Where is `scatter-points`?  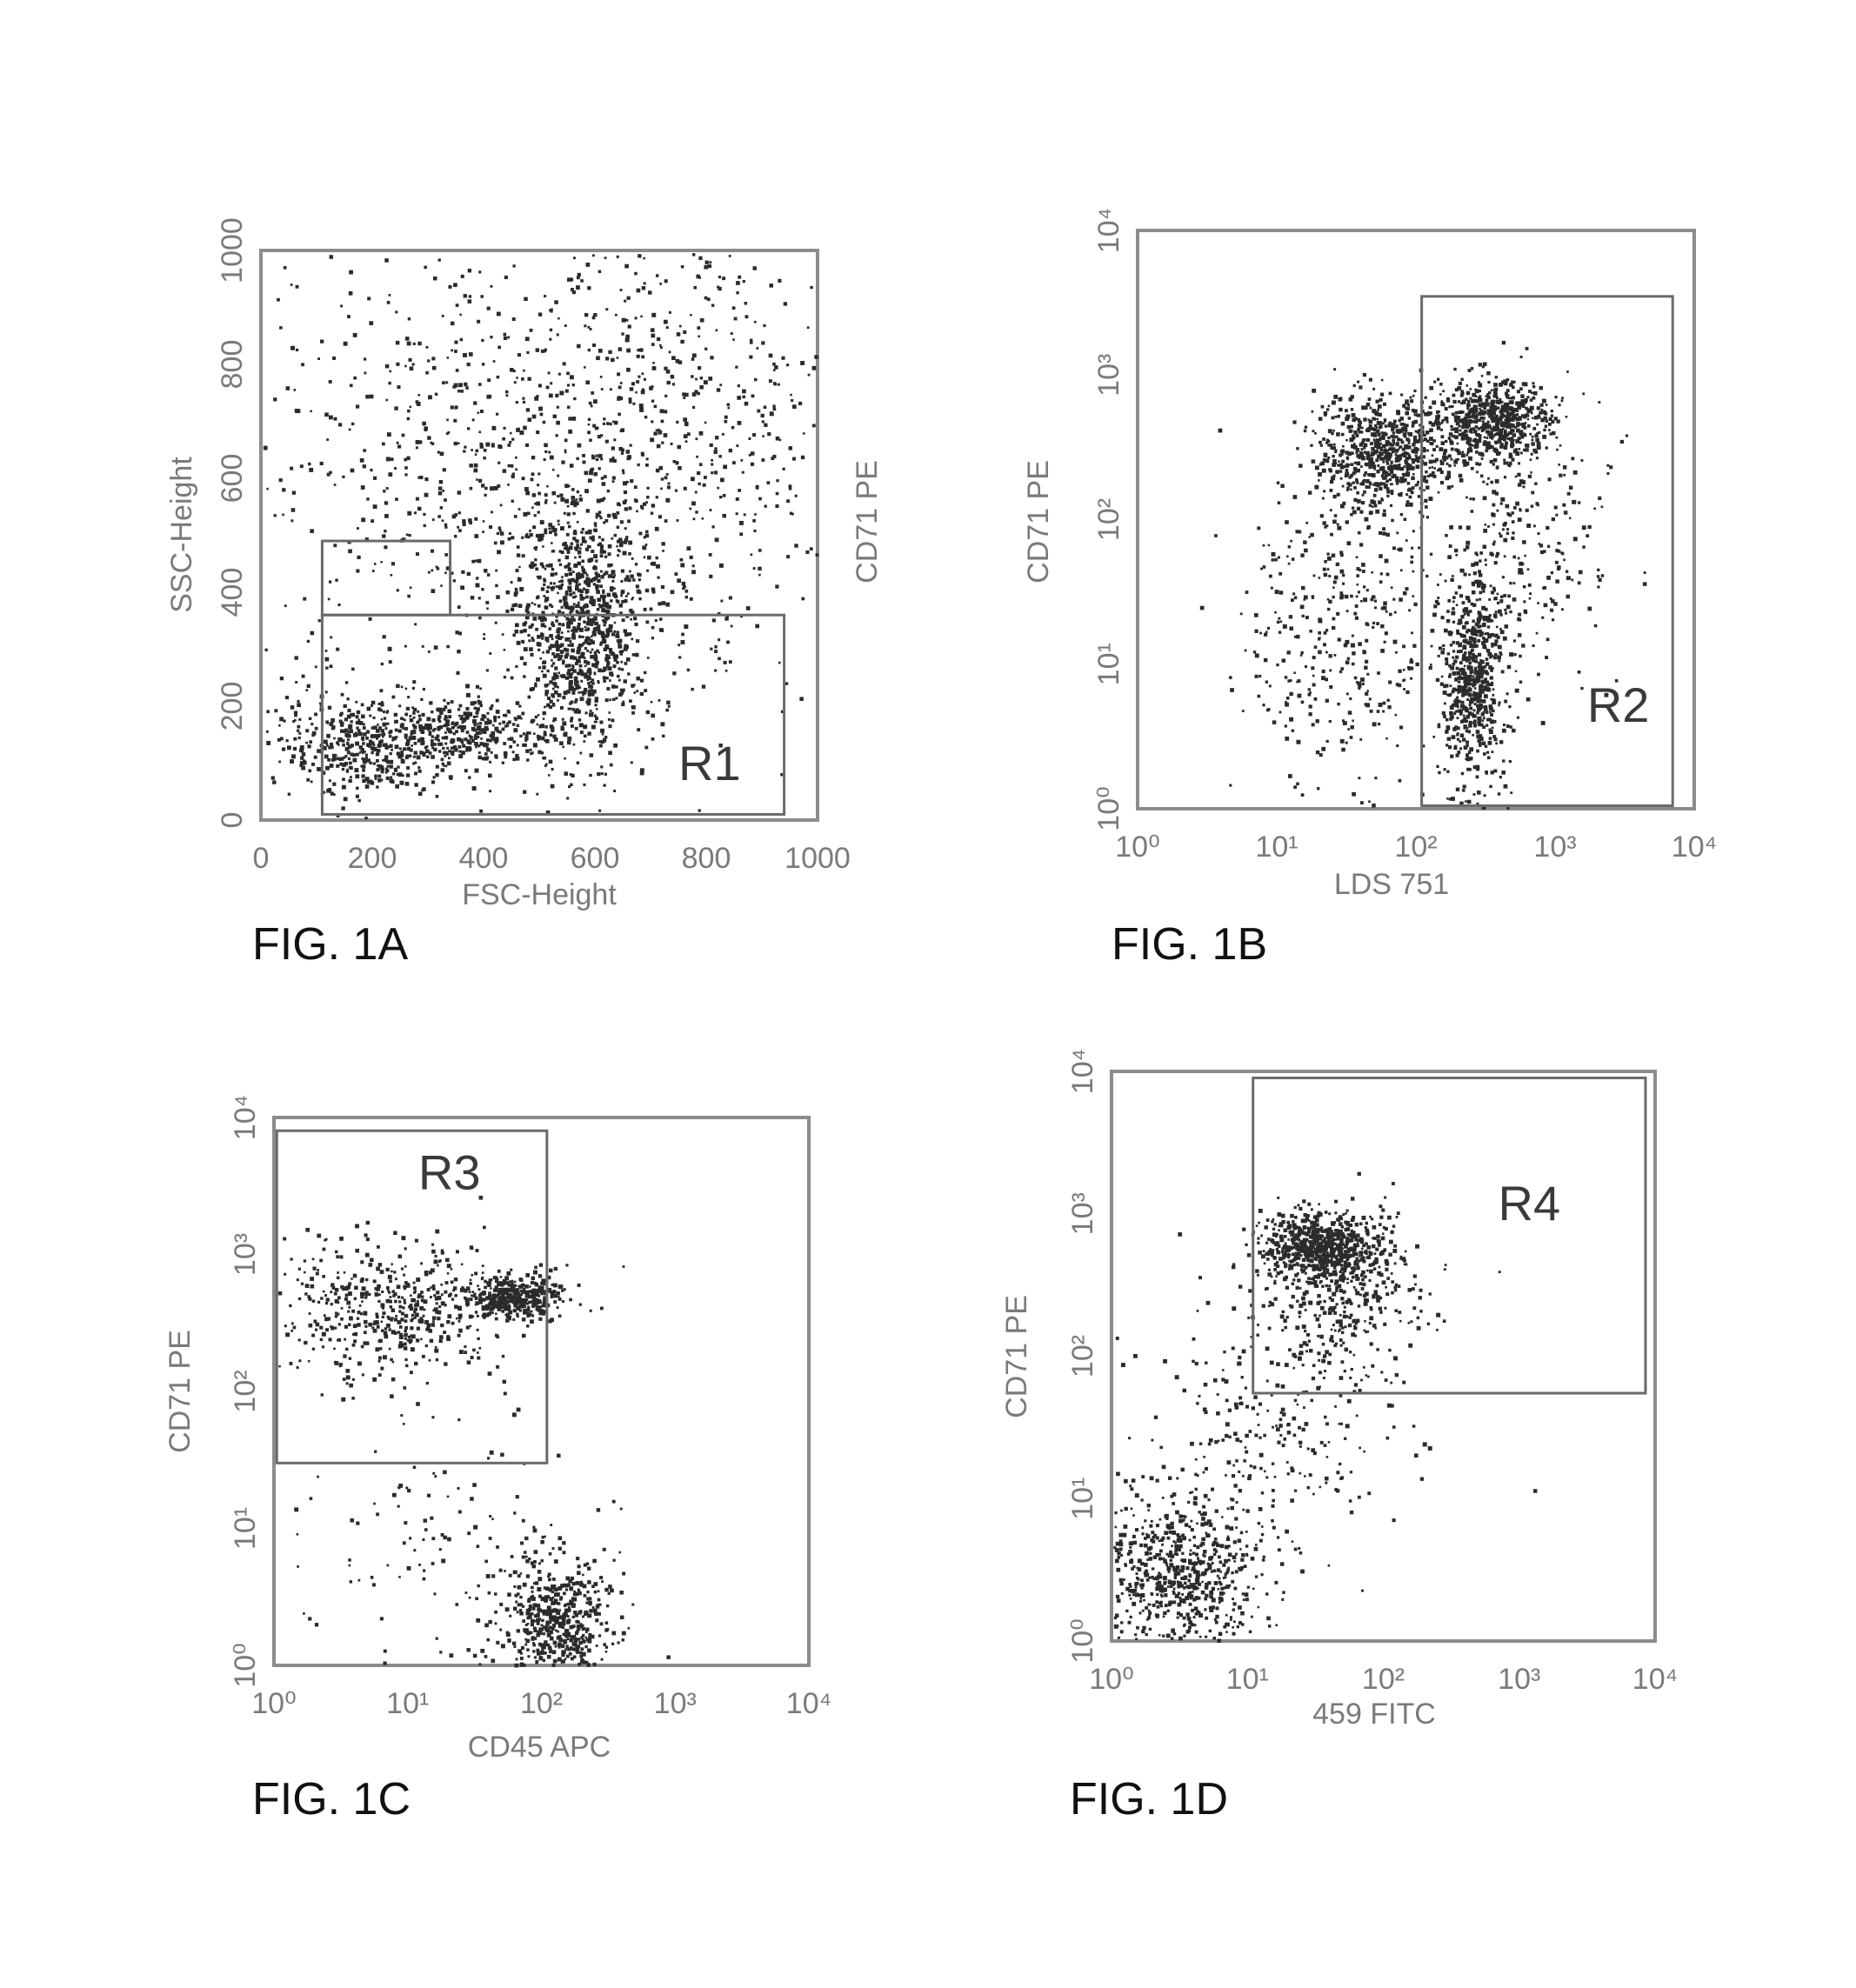 scatter-points is located at coordinates (1423, 575).